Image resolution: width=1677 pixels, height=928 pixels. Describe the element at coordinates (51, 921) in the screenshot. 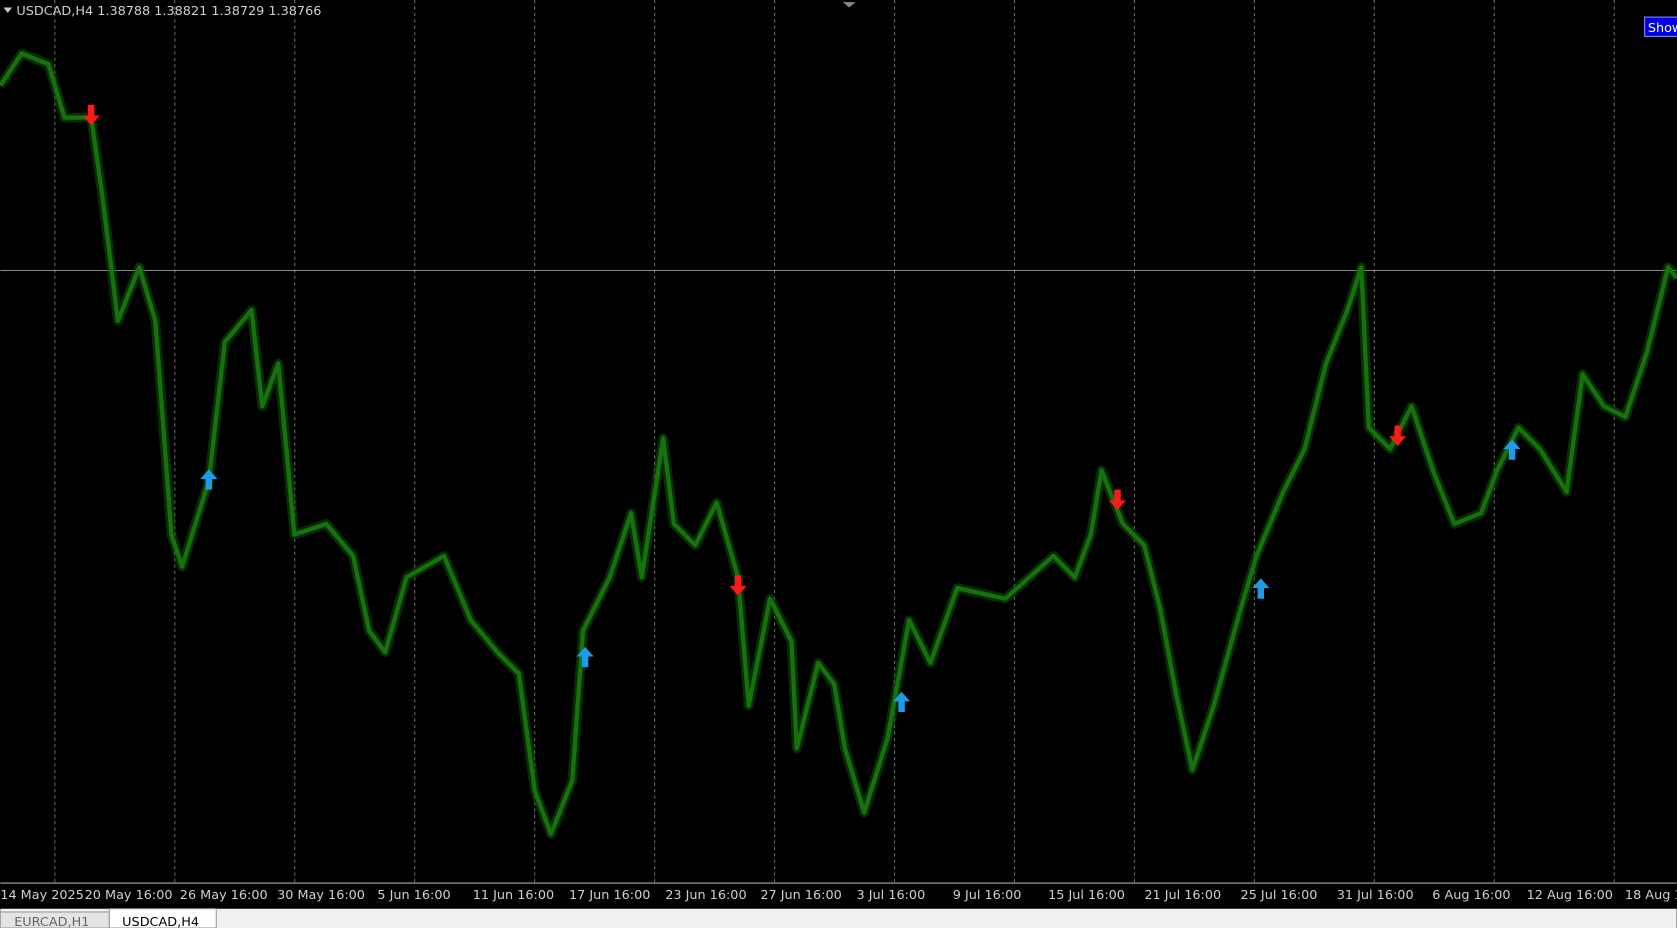

I see `tab-label: EURCAD,H1` at that location.